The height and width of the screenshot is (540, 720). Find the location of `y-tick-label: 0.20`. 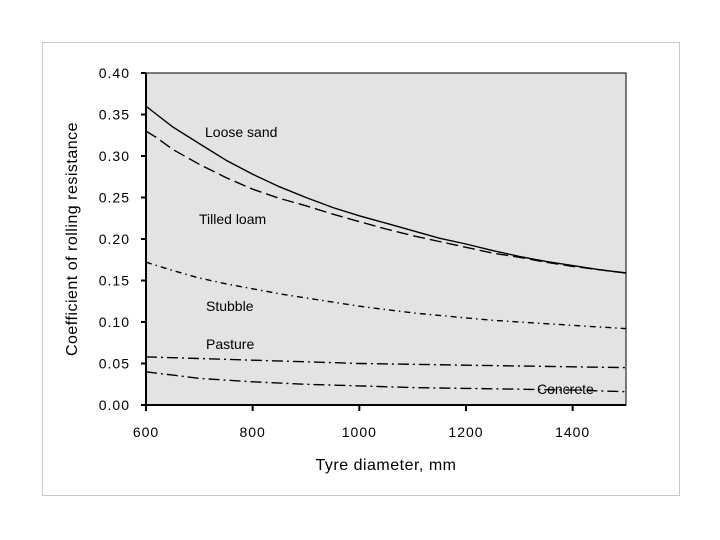

y-tick-label: 0.20 is located at coordinates (114, 239).